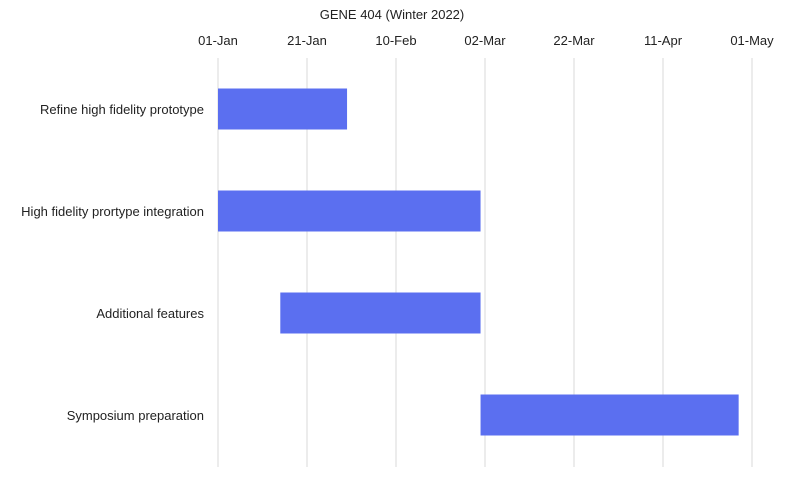 The width and height of the screenshot is (786, 480). I want to click on x-tick-label: 02-Mar, so click(485, 40).